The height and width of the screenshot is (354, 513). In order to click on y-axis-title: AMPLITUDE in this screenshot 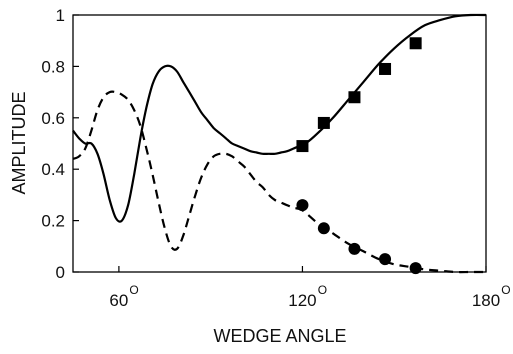, I will do `click(19, 142)`.